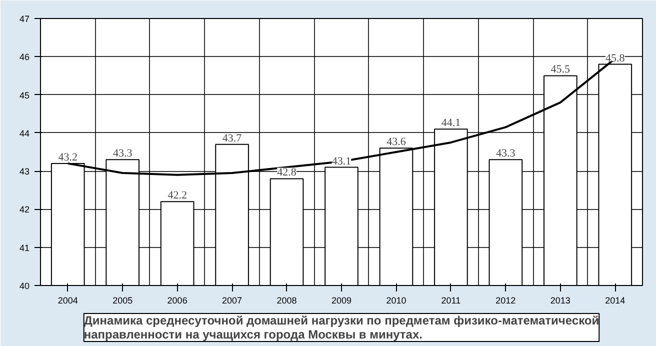 The image size is (656, 346). Describe the element at coordinates (615, 301) in the screenshot. I see `x-tick-label: 2014` at that location.